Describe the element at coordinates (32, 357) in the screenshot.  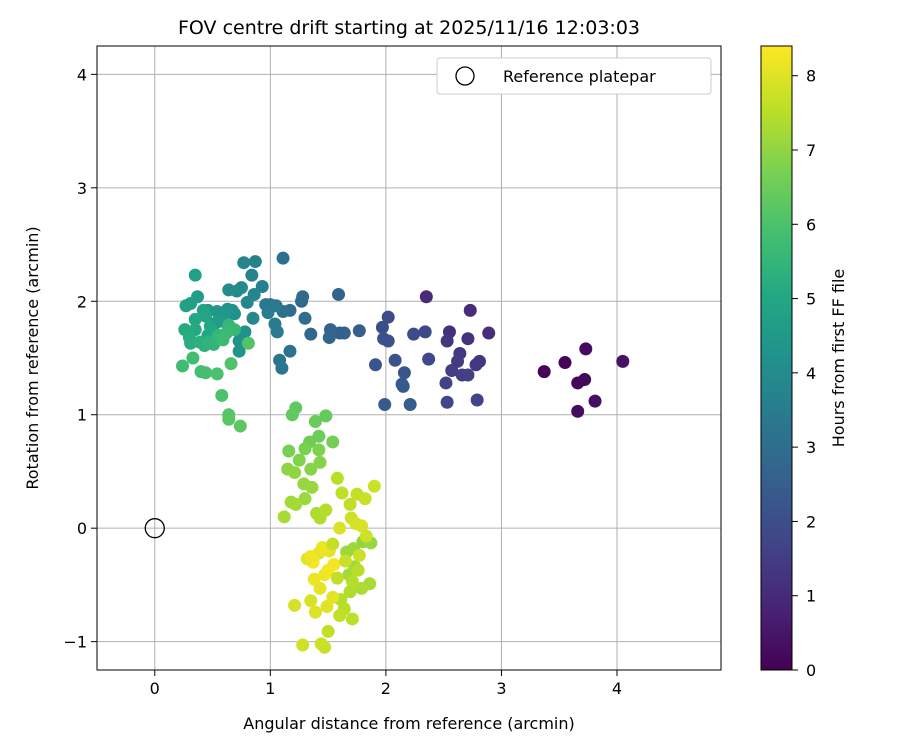
I see `y-axis-label: Rotation from reference (arcmin)` at that location.